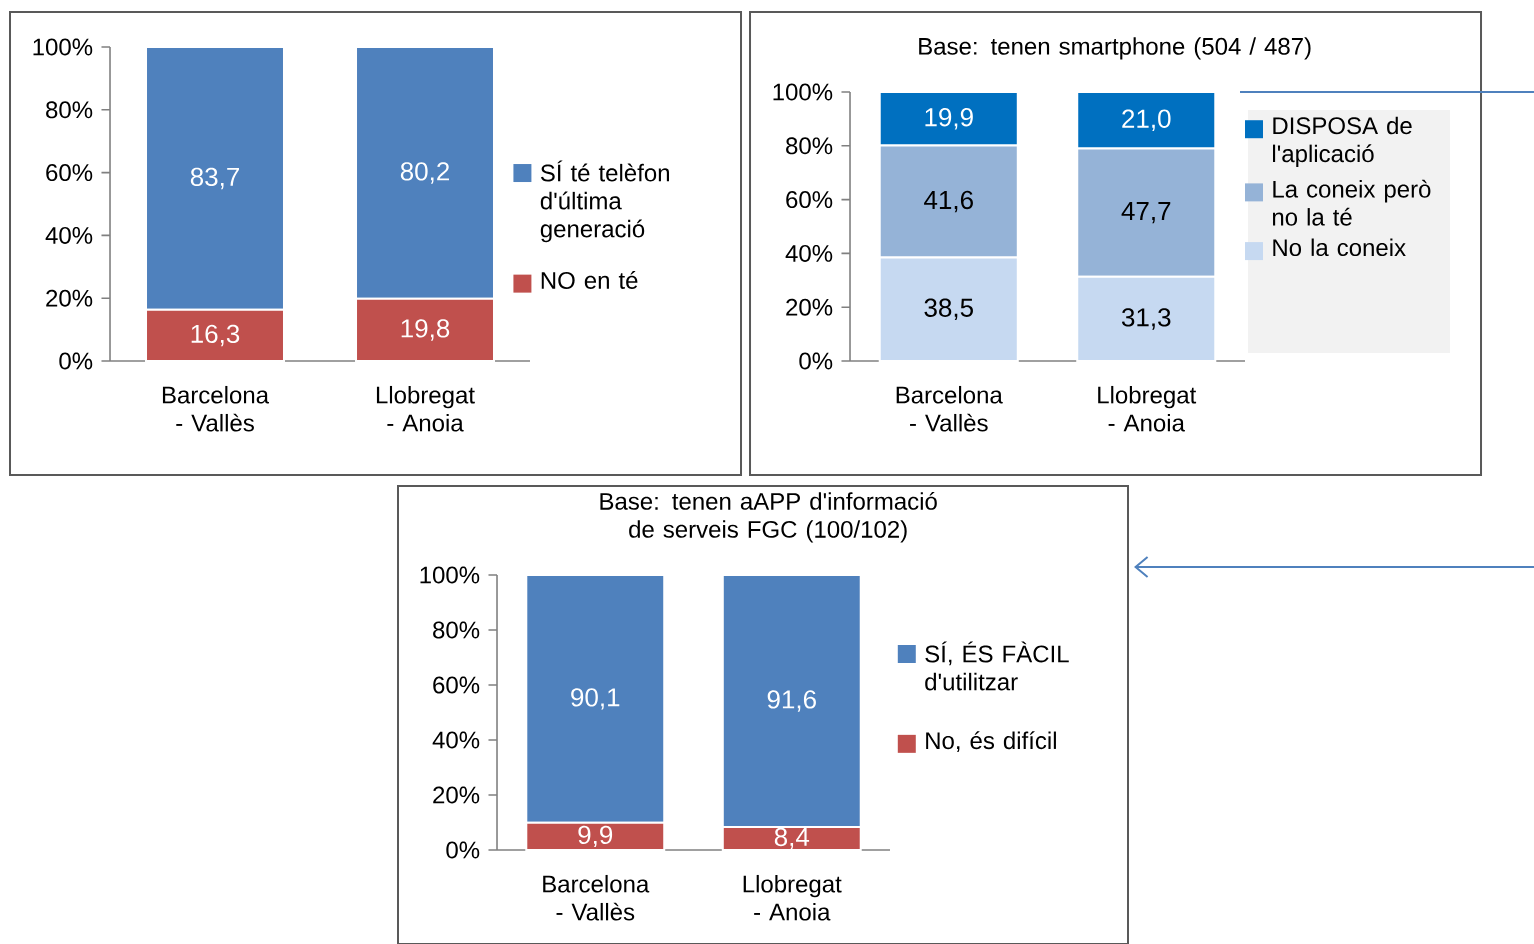 Image resolution: width=1534 pixels, height=944 pixels. I want to click on data-label: 90,1, so click(595, 699).